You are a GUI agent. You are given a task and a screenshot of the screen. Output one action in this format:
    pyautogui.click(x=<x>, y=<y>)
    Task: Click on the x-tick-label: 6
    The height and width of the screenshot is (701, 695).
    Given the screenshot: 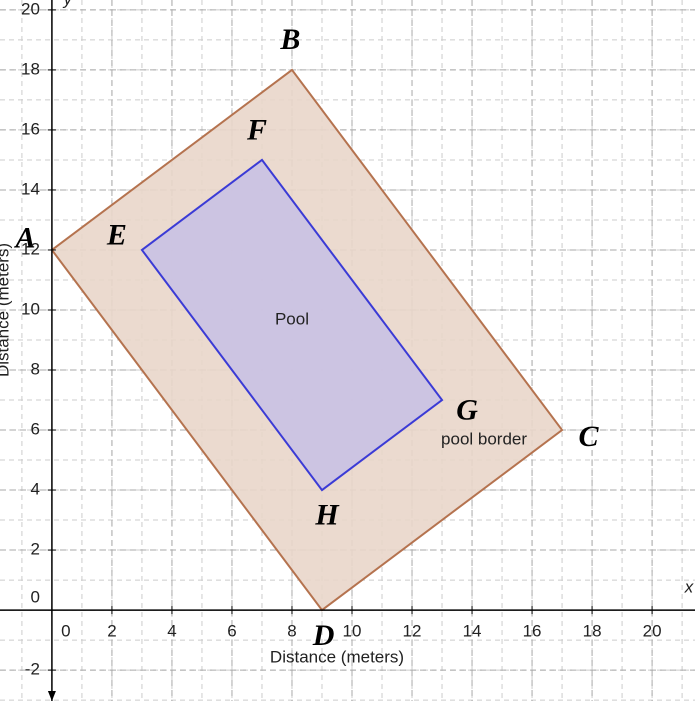 What is the action you would take?
    pyautogui.click(x=231, y=631)
    